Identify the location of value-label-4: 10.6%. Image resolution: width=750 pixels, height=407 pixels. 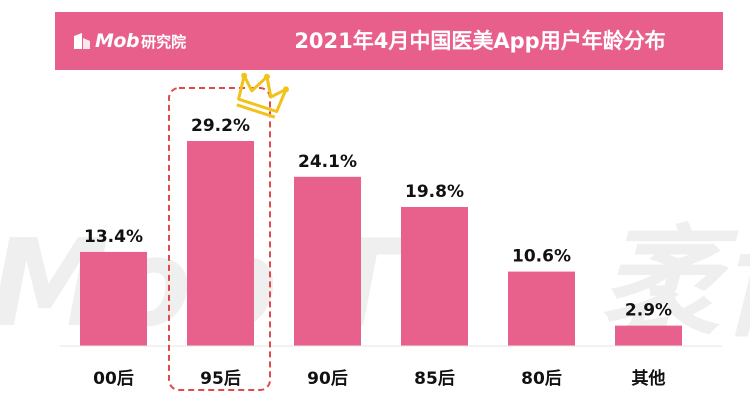
(541, 257).